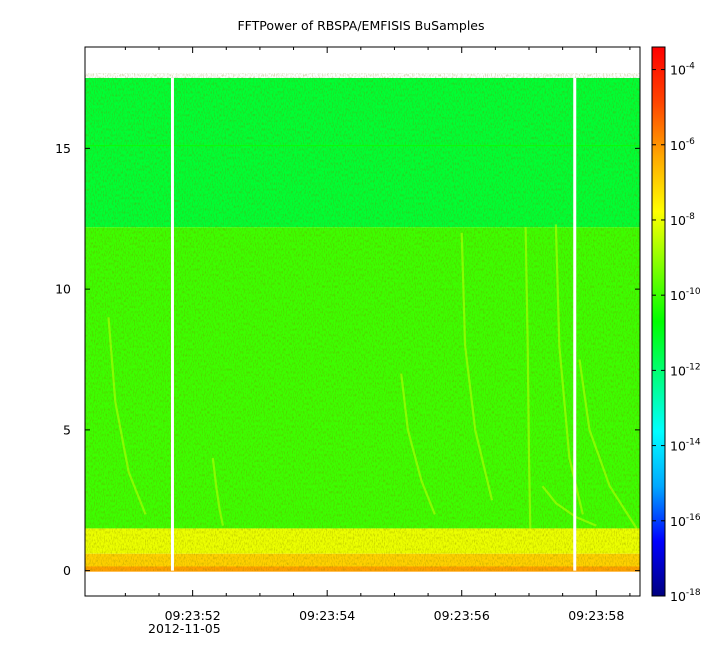  Describe the element at coordinates (184, 628) in the screenshot. I see `x-date-label: 2012-11-05` at that location.